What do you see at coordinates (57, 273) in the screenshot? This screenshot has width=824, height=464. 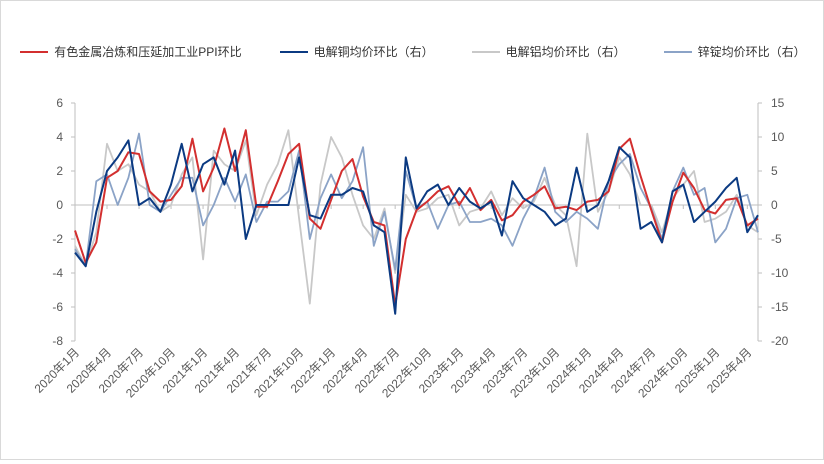 I see `left-y-tick-label: -4` at bounding box center [57, 273].